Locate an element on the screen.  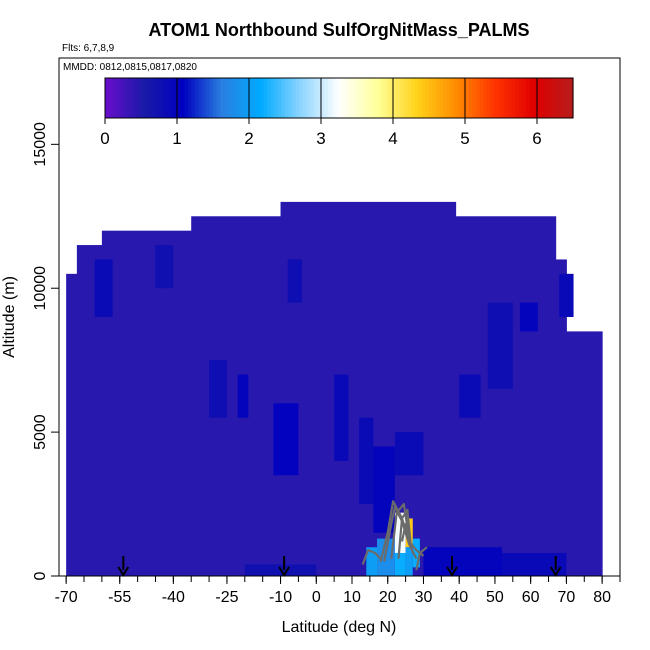
y-tick-label: 5000 is located at coordinates (40, 432).